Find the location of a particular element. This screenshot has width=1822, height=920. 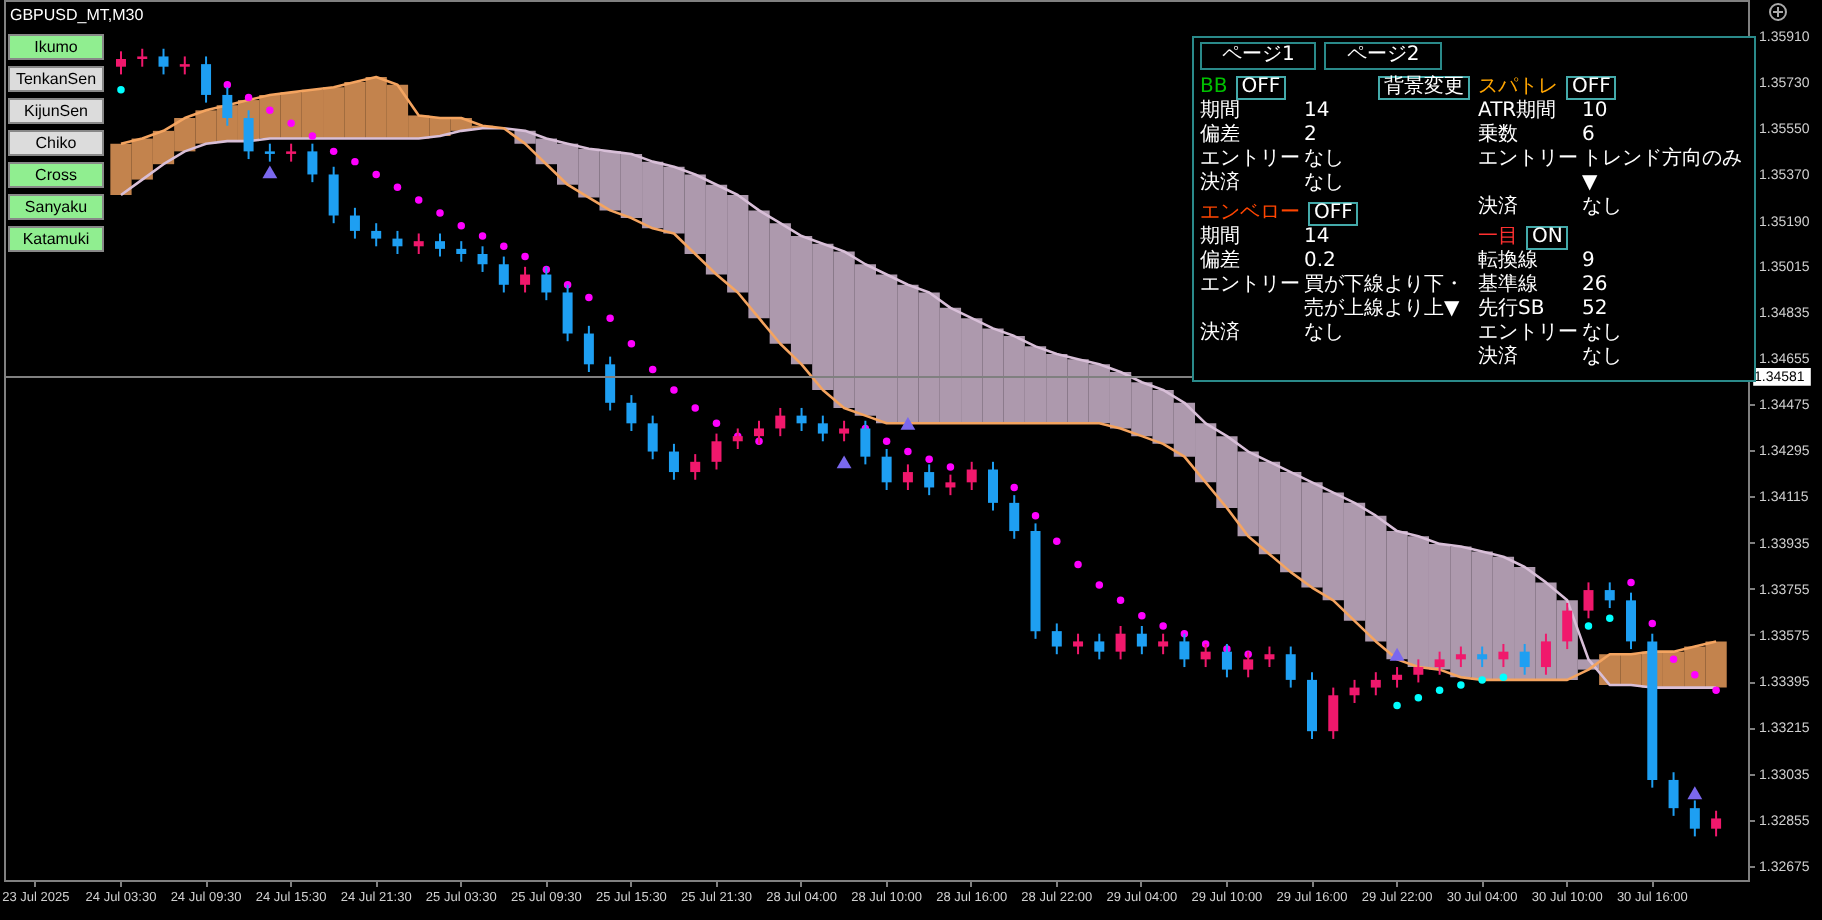

text: 買が下線より下・売が上線より上▼ is located at coordinates (1384, 297).